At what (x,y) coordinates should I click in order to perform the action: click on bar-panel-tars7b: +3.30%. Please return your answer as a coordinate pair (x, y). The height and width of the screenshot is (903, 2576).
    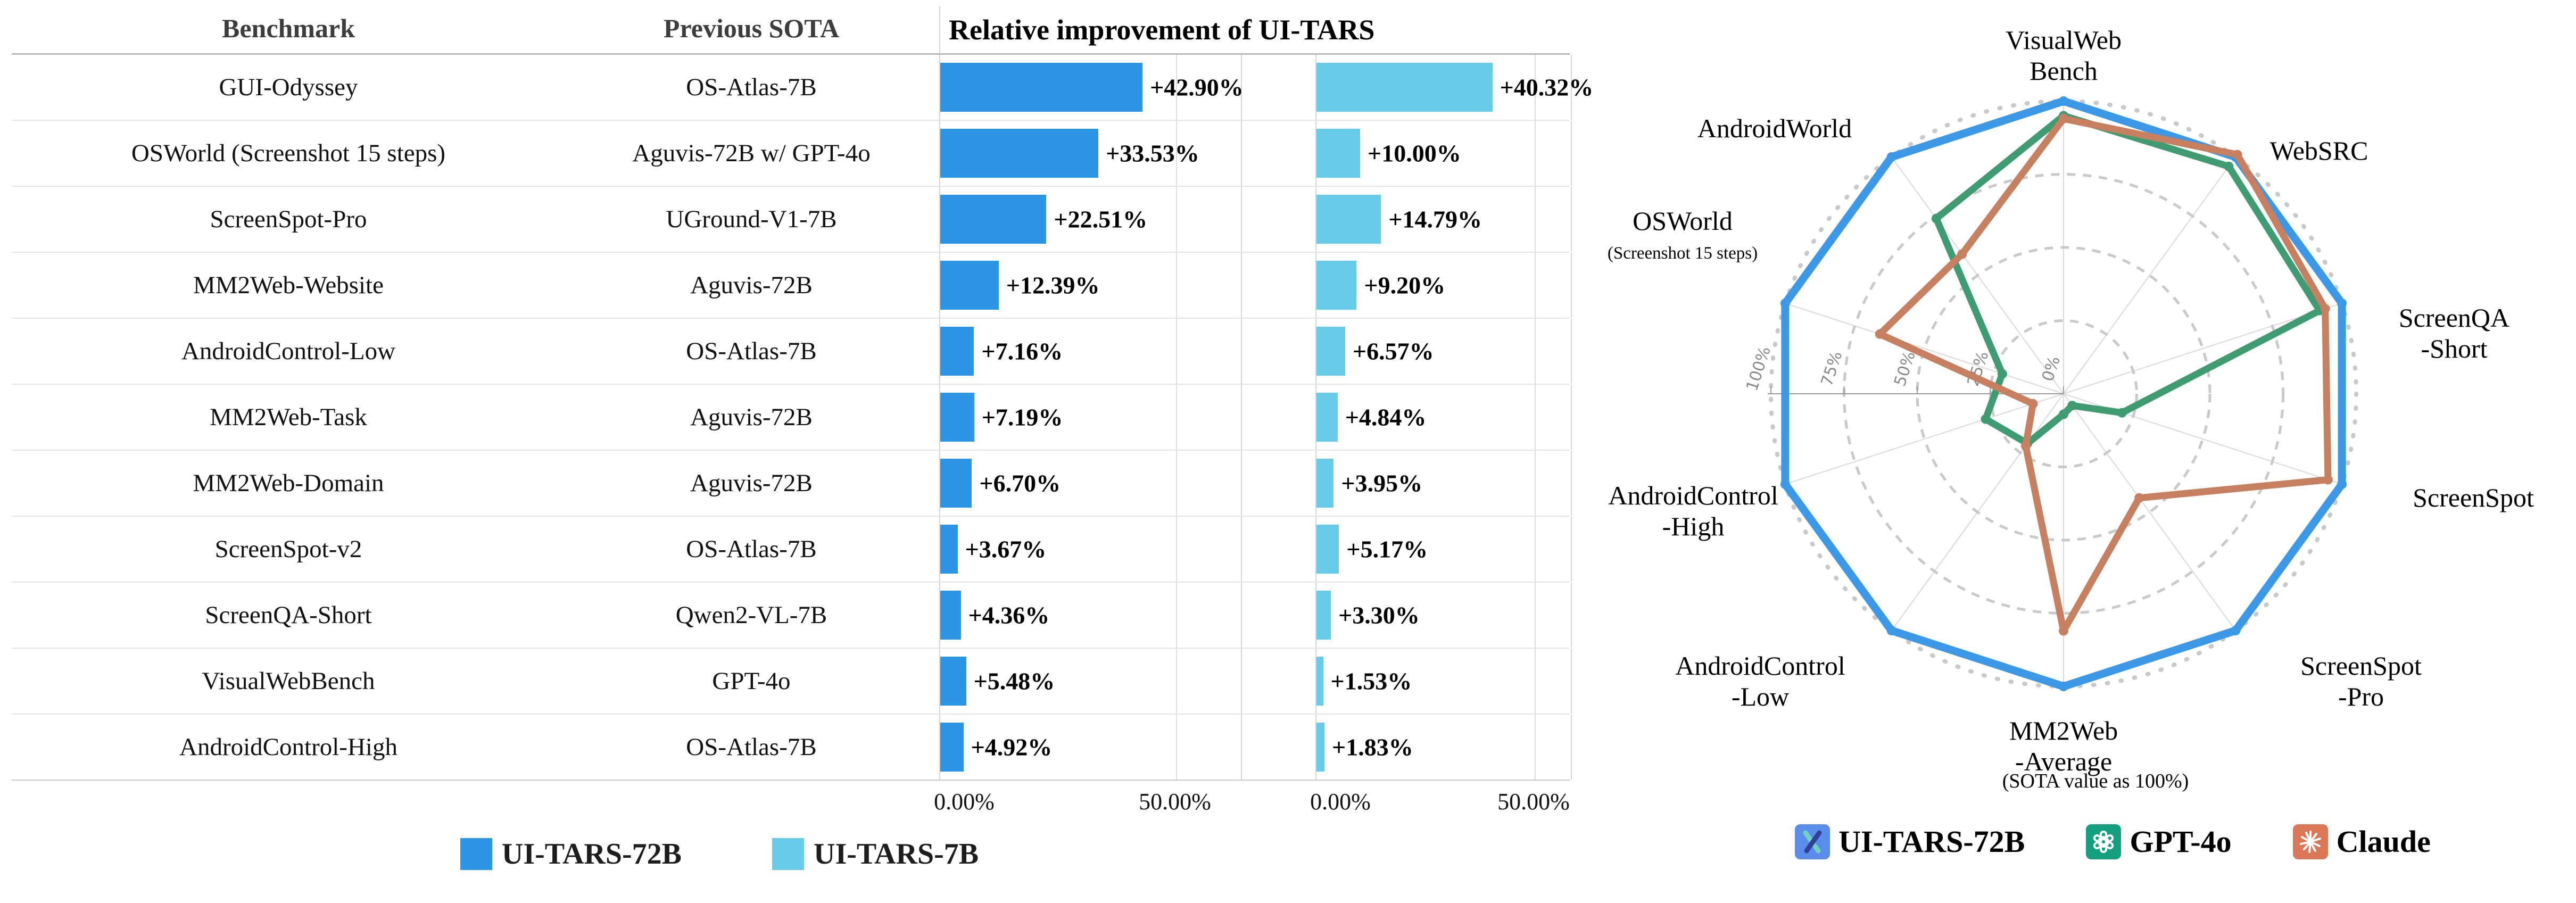
    Looking at the image, I should click on (1443, 615).